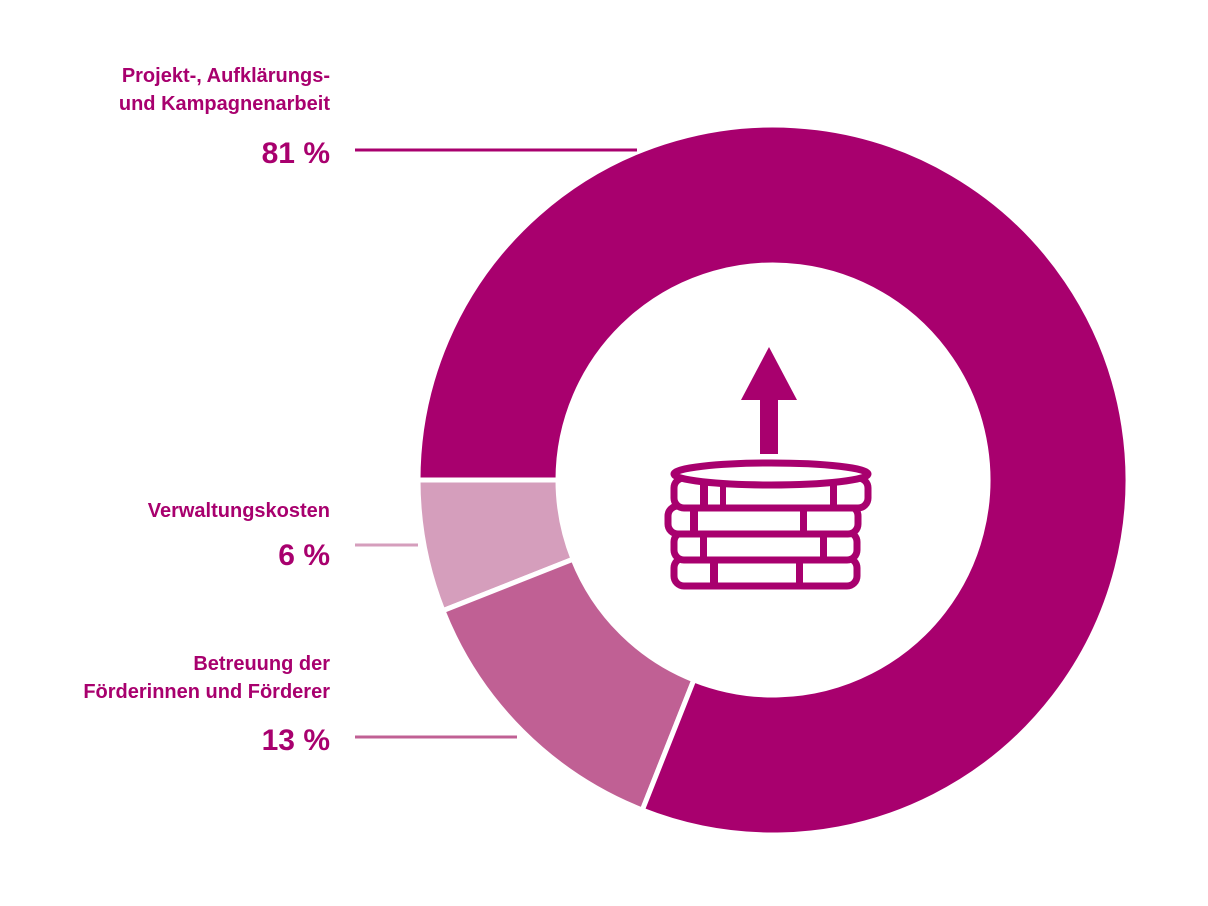  I want to click on slice-label: Förderinnen und Förderer, so click(206, 692).